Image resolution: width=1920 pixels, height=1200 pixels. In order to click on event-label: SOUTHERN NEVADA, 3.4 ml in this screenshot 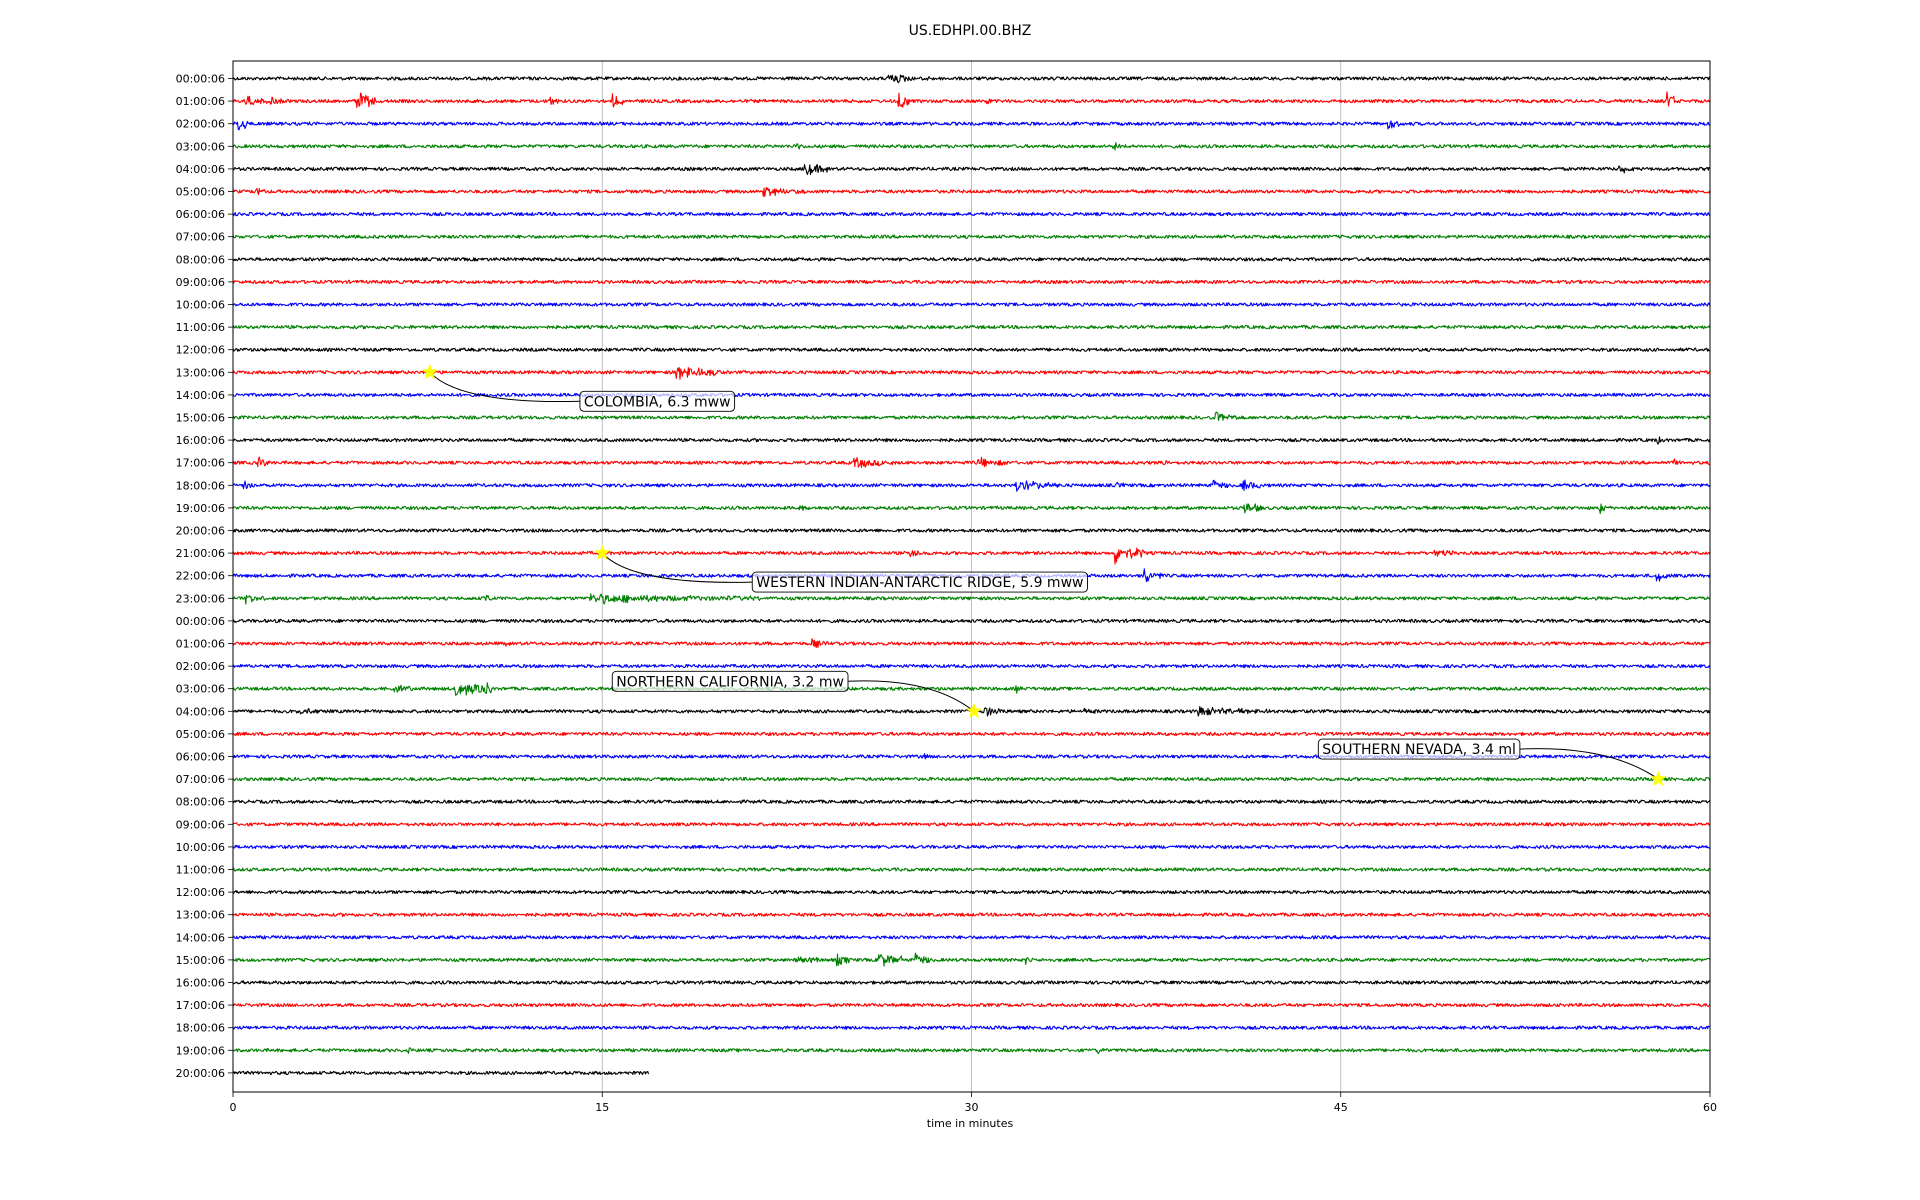, I will do `click(1419, 750)`.